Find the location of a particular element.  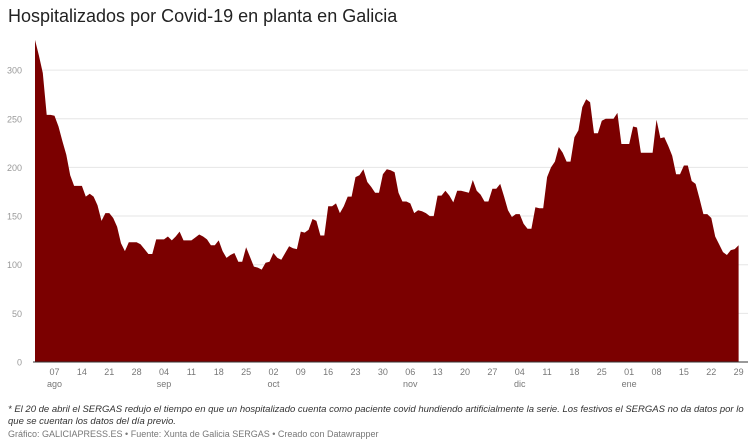

x-month-label: dic is located at coordinates (520, 384).